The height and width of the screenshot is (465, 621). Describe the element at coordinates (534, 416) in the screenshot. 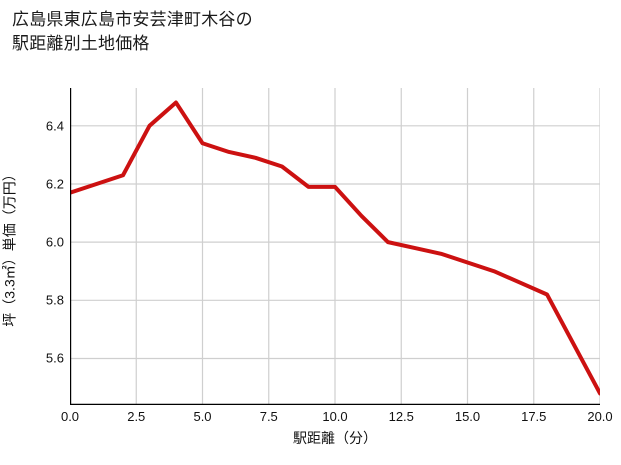

I see `x-tick-label: 17.5` at that location.